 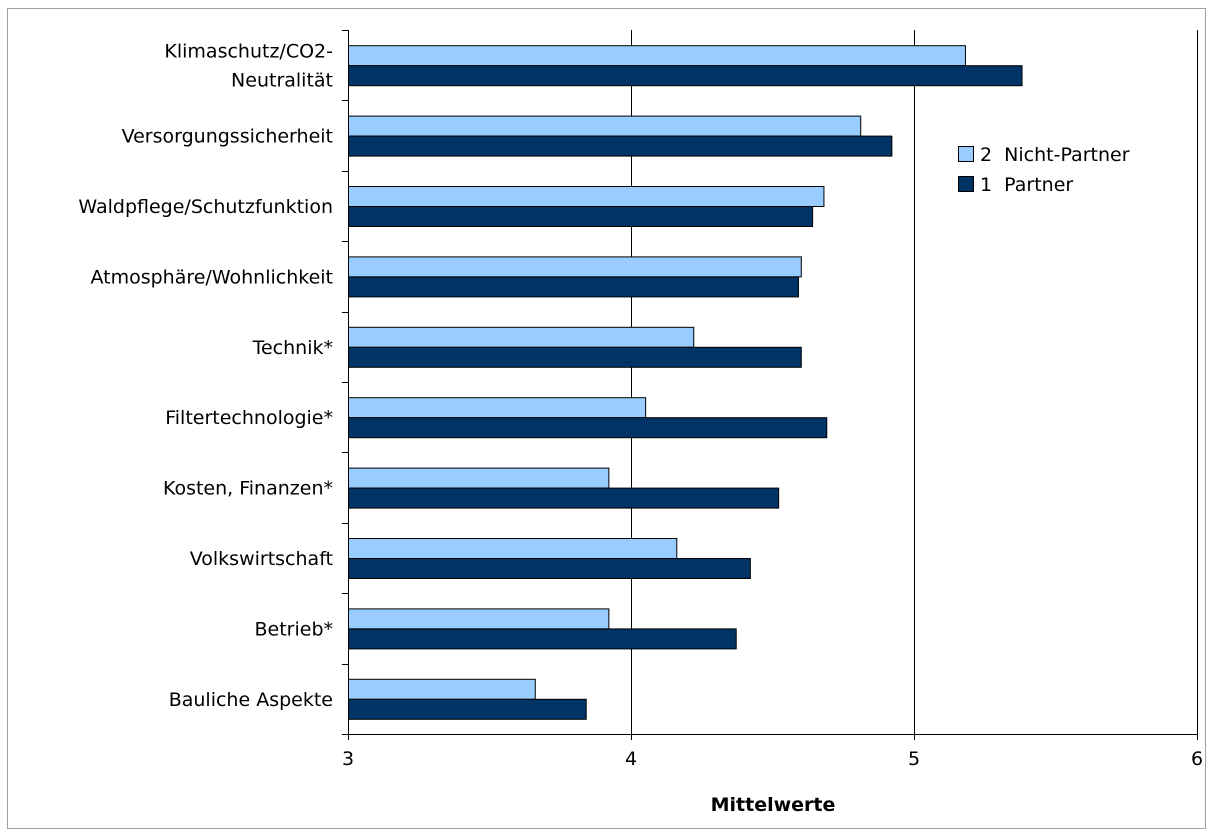 I want to click on category-label: Technik*, so click(x=292, y=348).